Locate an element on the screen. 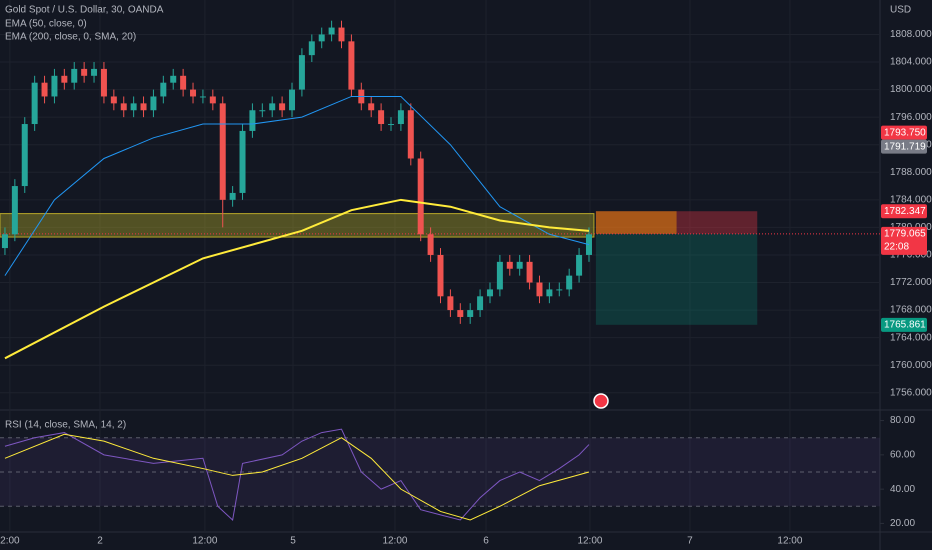 The image size is (932, 550). y-tick-label: 1784.000 is located at coordinates (911, 199).